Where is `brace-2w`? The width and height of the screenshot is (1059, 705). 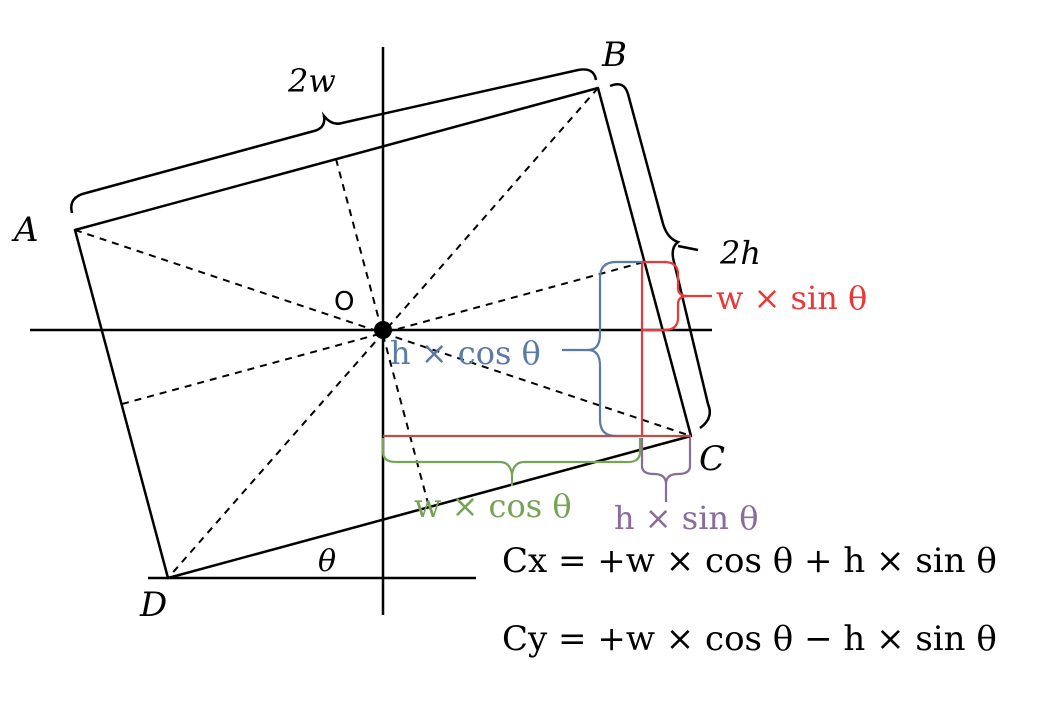
brace-2w is located at coordinates (334, 141).